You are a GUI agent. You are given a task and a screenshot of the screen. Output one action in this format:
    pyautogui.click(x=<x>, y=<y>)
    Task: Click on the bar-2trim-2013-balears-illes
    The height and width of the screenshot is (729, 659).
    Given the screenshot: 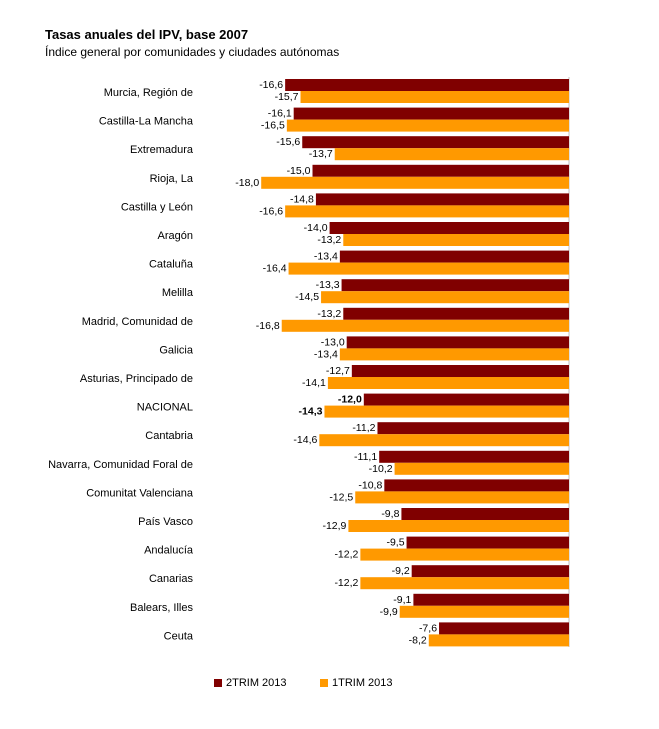 What is the action you would take?
    pyautogui.click(x=491, y=599)
    